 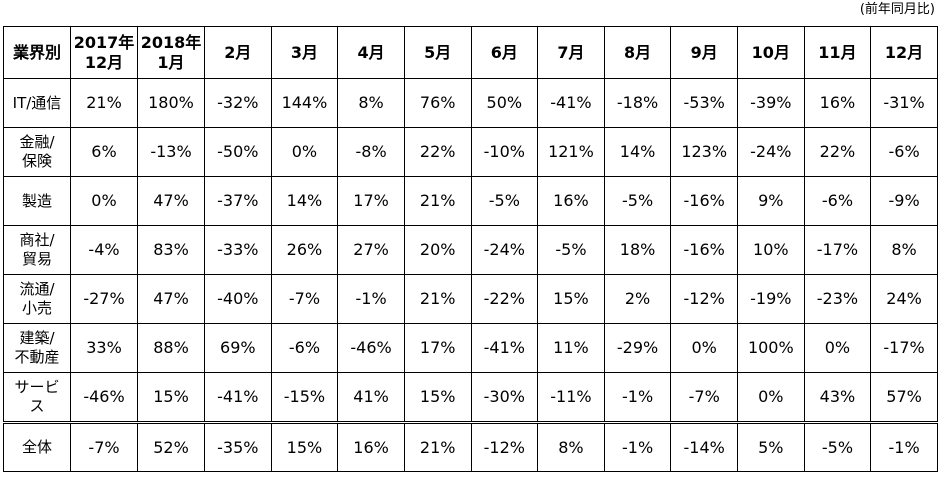 I want to click on value-cell: -27%, so click(x=104, y=299).